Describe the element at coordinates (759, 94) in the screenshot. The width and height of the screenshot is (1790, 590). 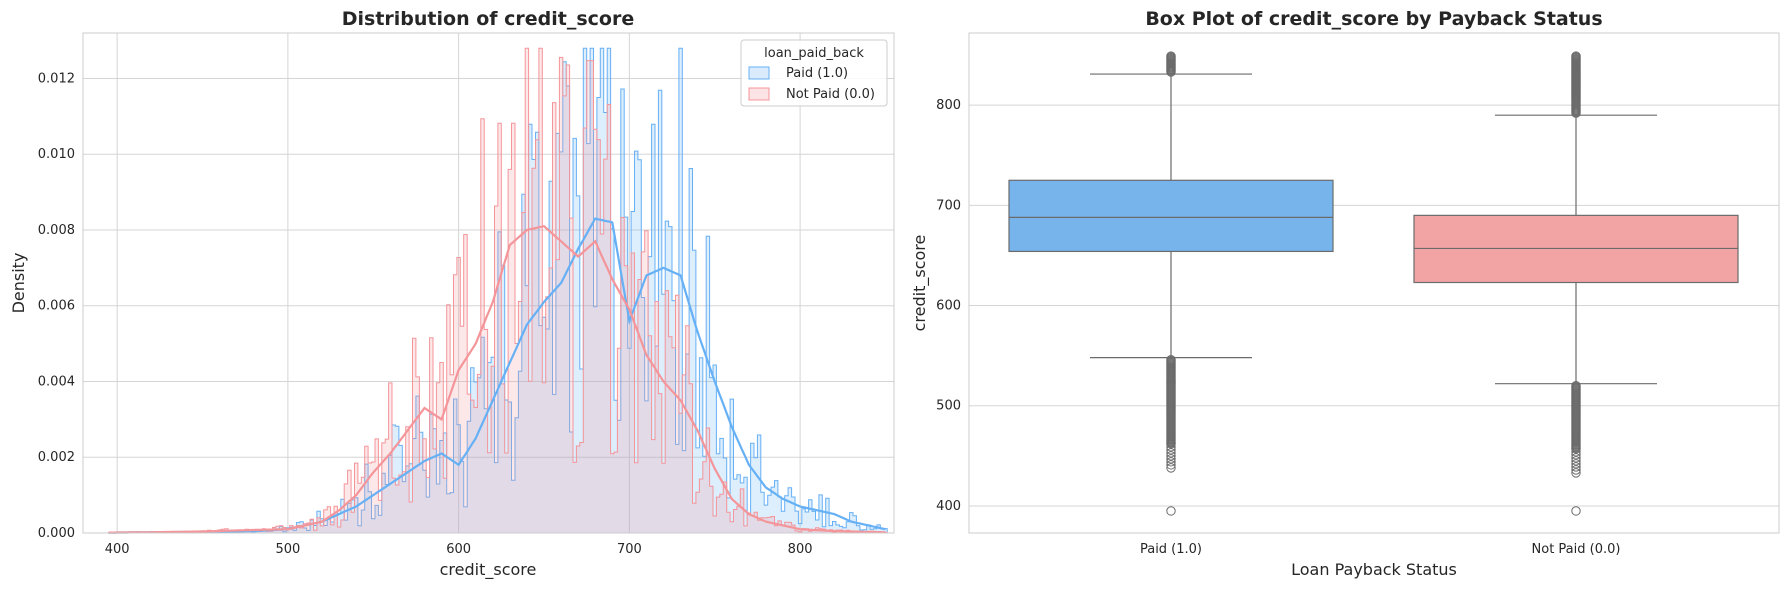
I see `legend-swatch-not-paid` at that location.